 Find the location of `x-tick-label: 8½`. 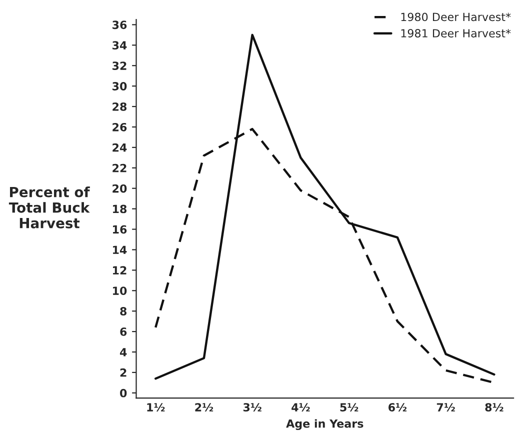

x-tick-label: 8½ is located at coordinates (494, 407).